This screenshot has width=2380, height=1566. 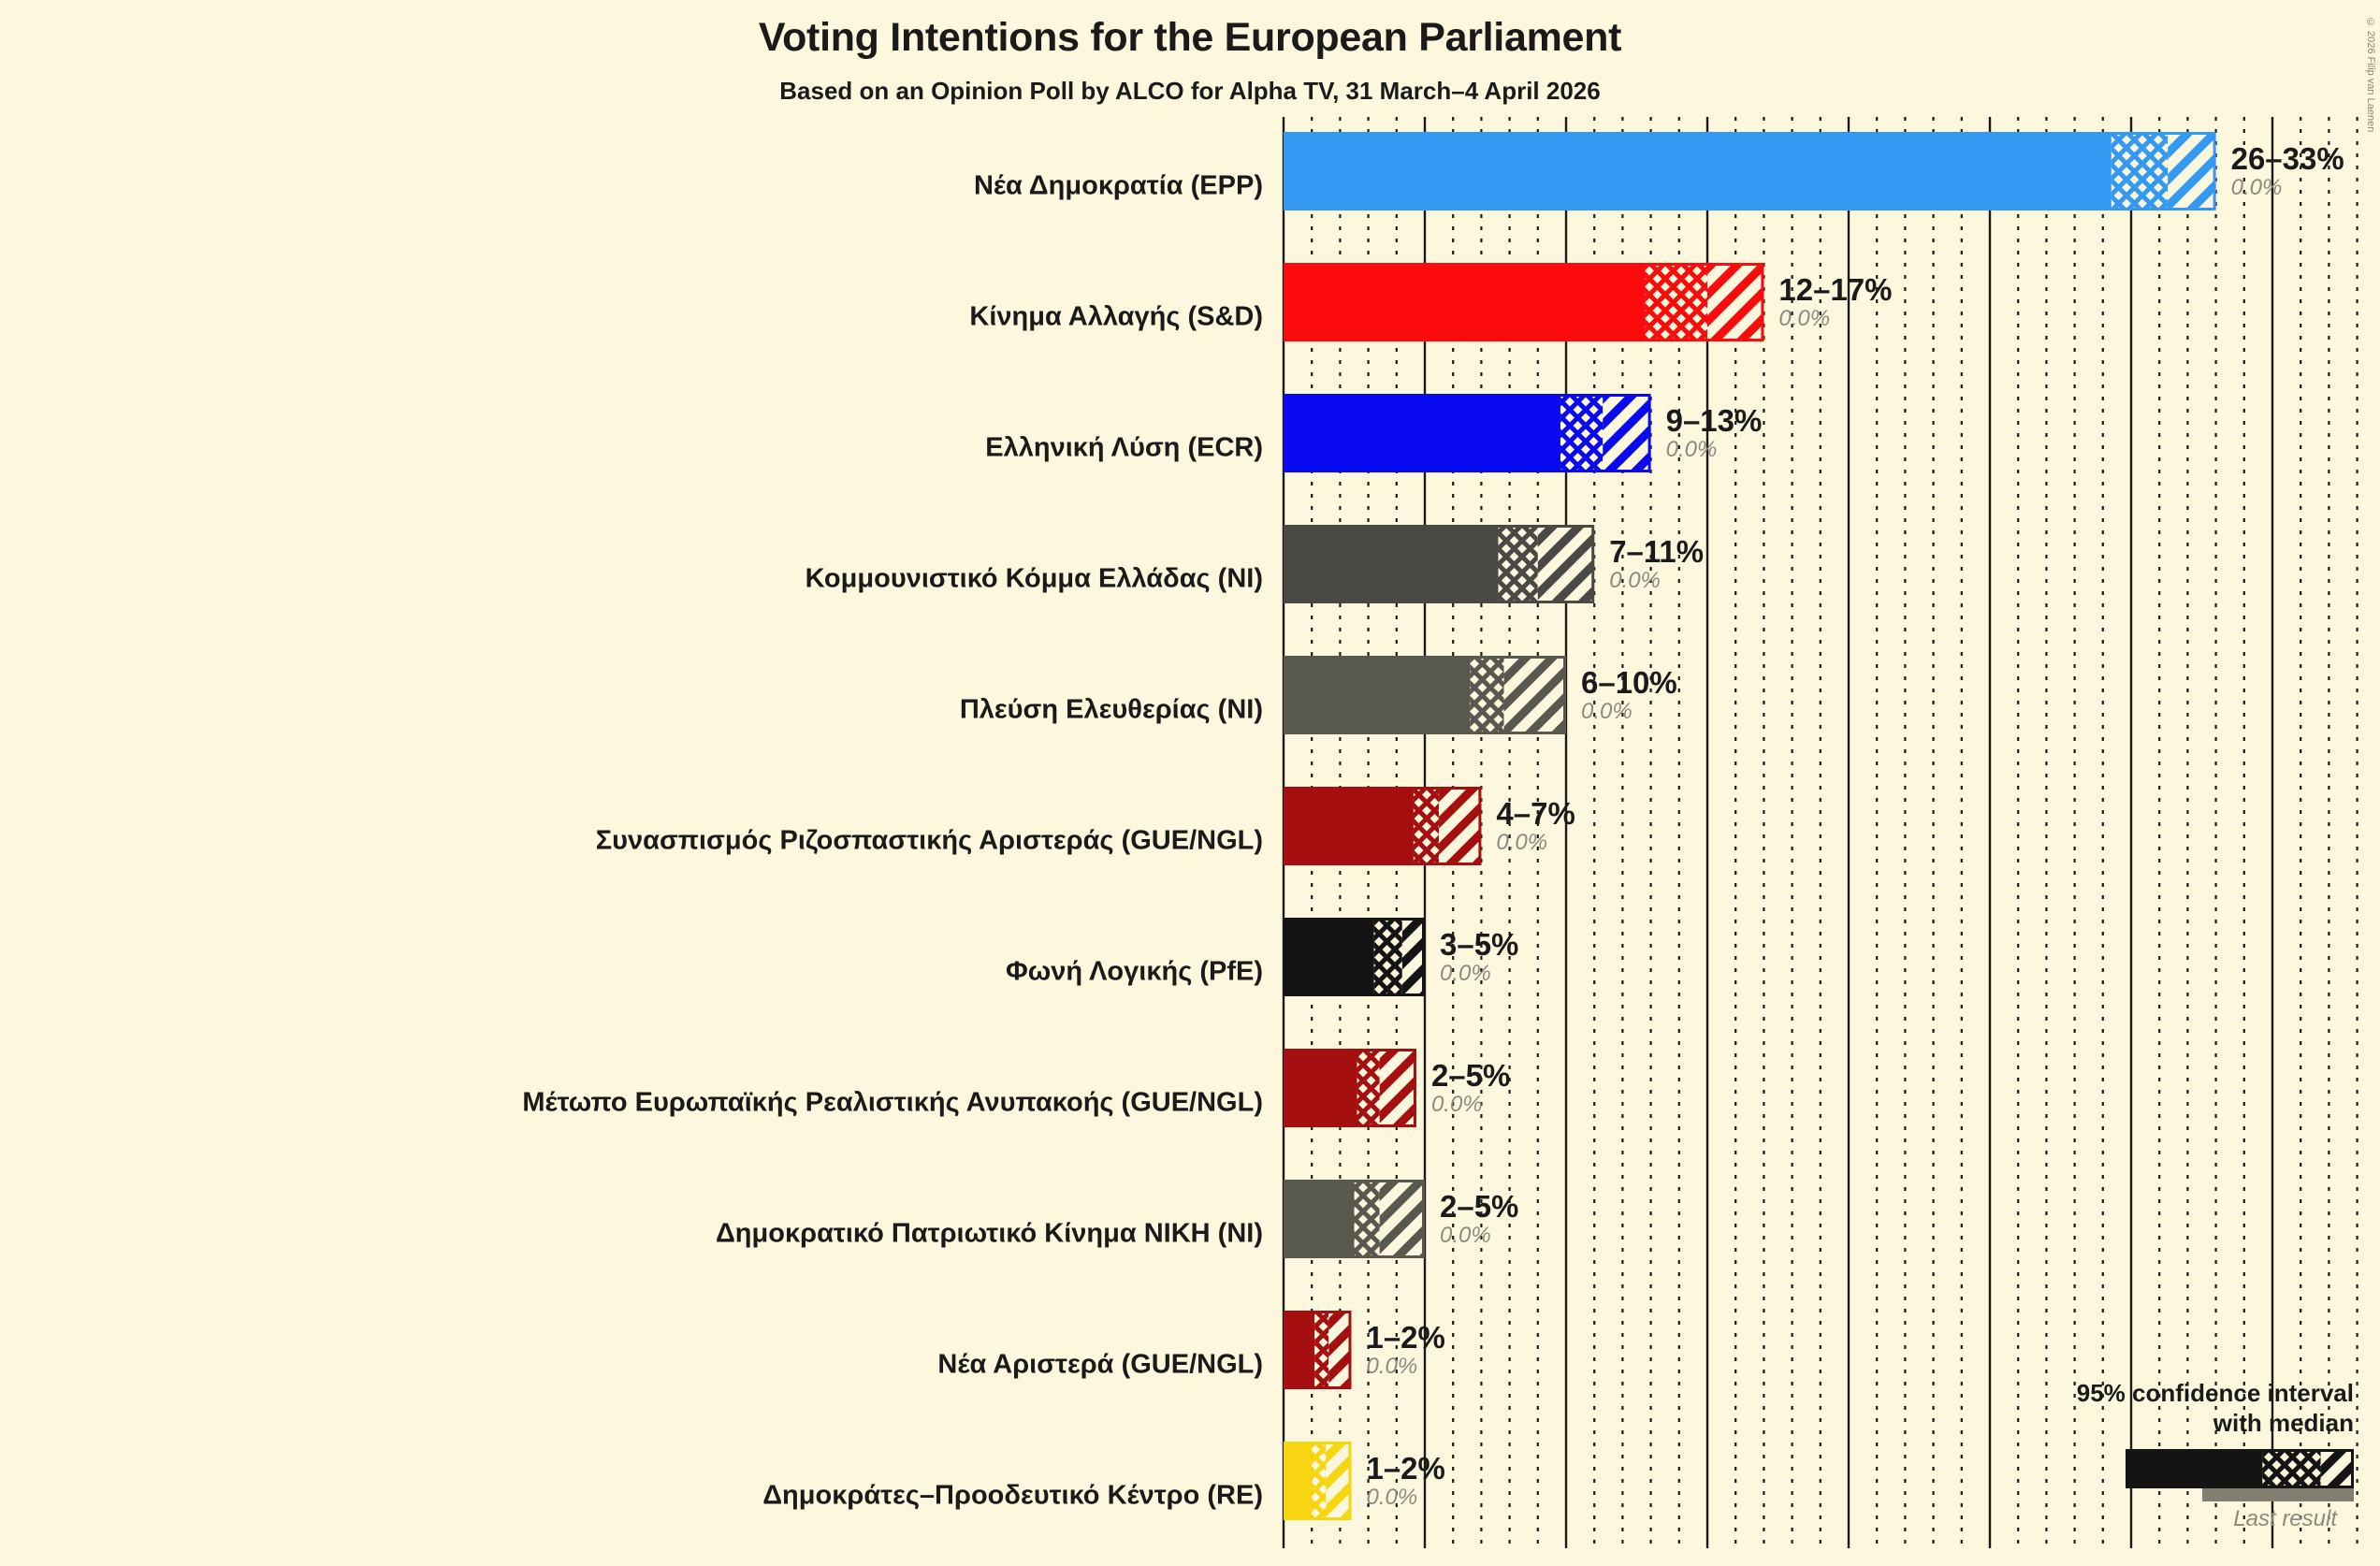 I want to click on party-label: Πλεύση Ελευθερίας (NI), so click(x=1111, y=709).